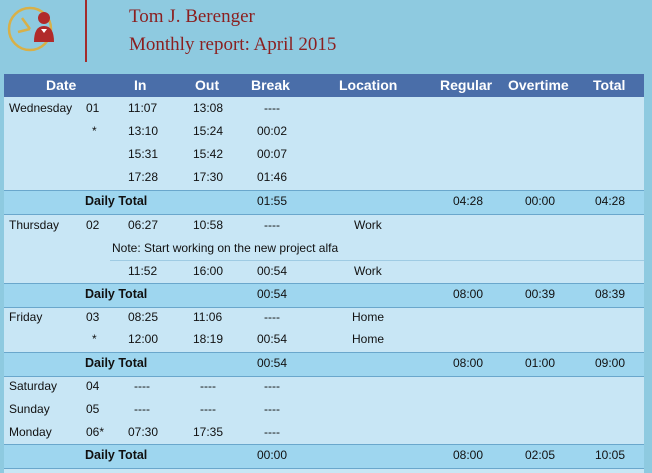 This screenshot has height=473, width=652. I want to click on table-row: Monday 06* 07:30 17:35 ----, so click(324, 433).